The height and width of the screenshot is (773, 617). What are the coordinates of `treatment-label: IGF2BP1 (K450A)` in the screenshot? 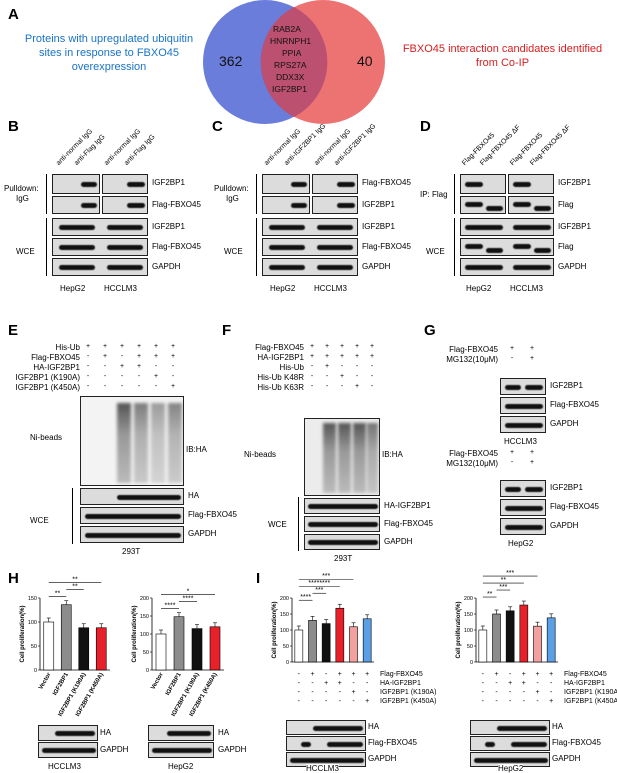 It's located at (408, 701).